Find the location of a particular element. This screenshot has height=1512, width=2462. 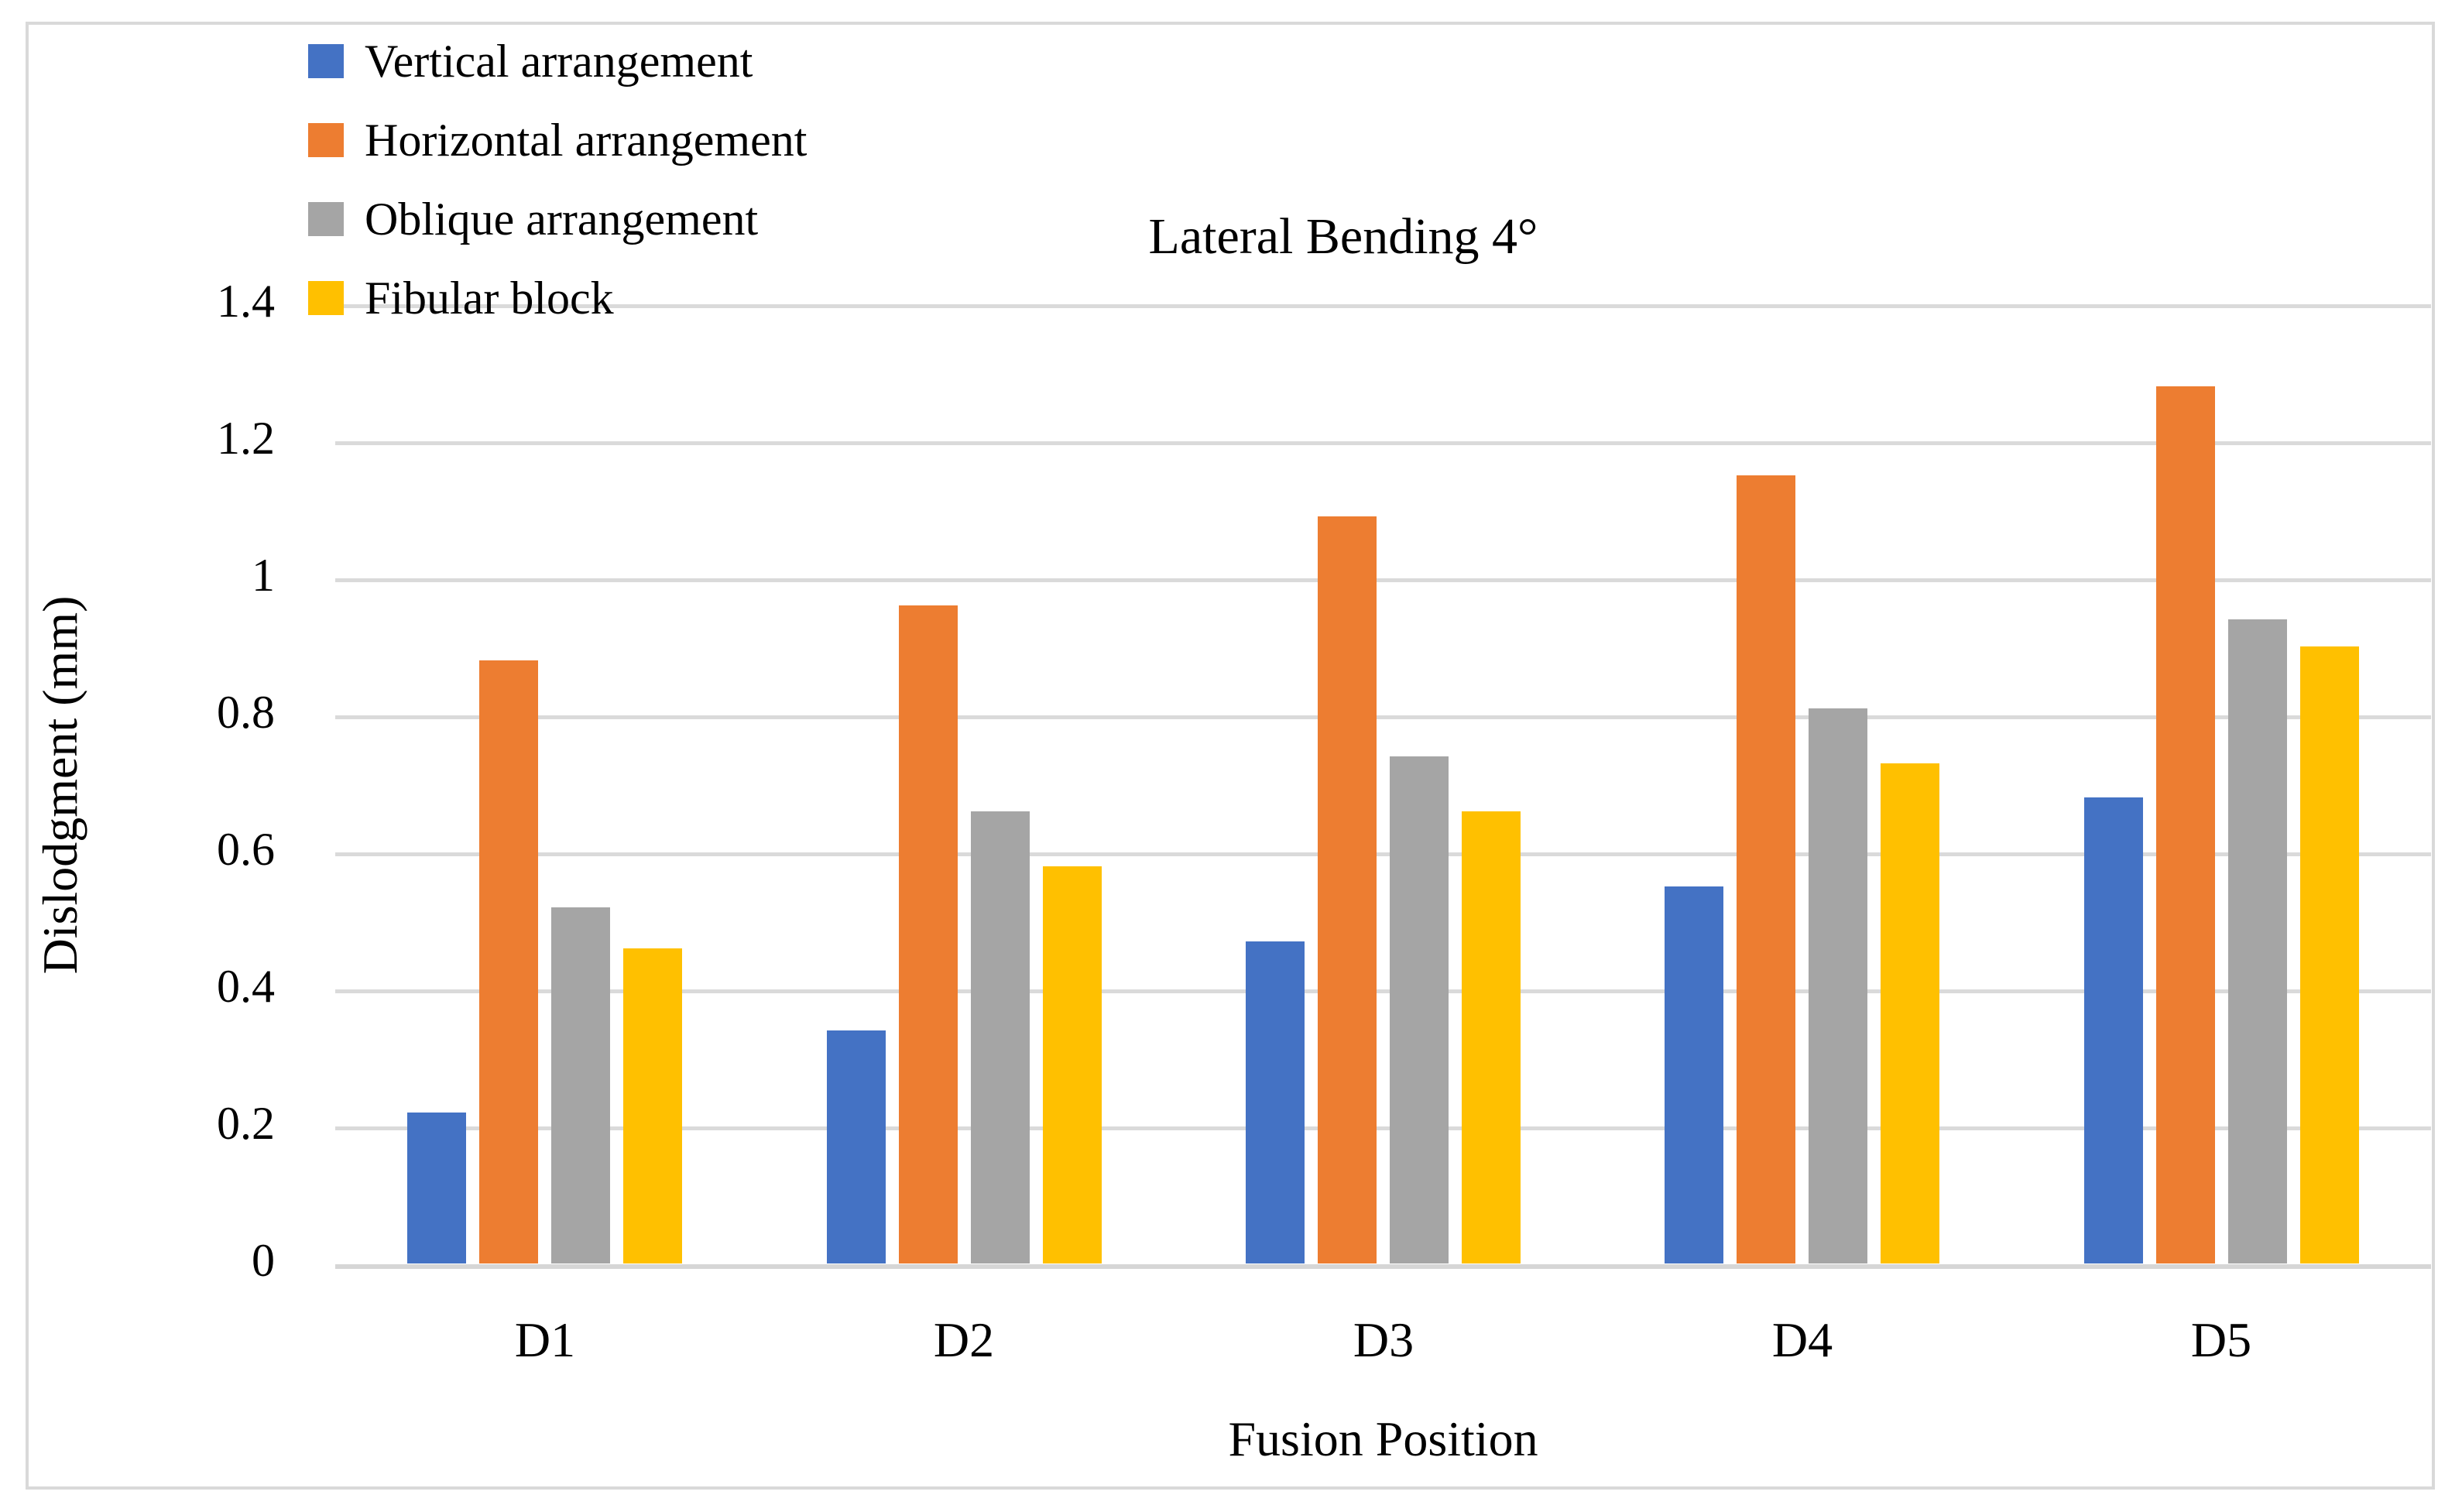

bar-oblique-arrangement-d5 is located at coordinates (2257, 941).